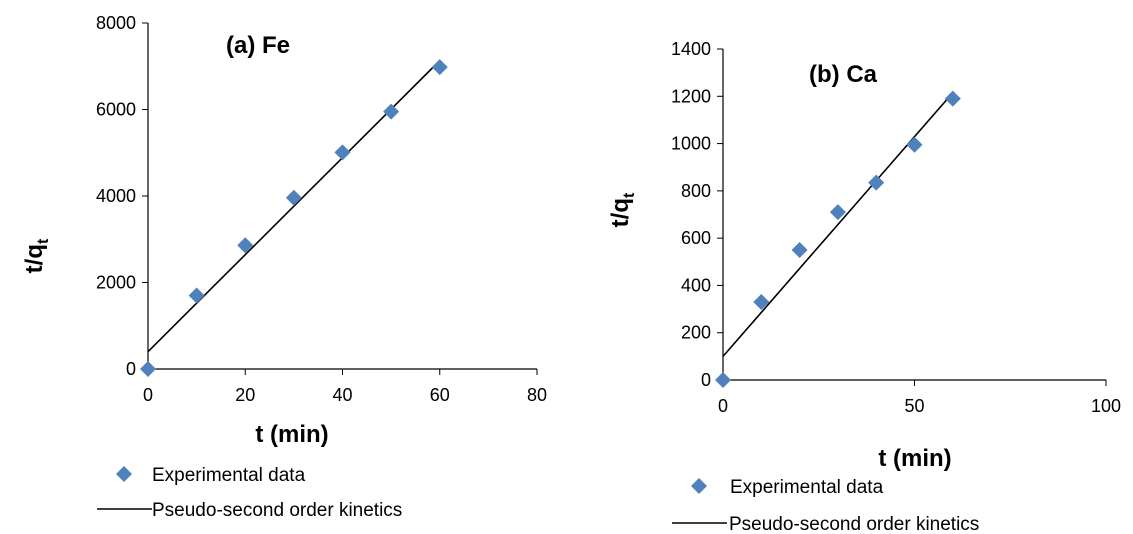  What do you see at coordinates (854, 524) in the screenshot?
I see `chart-b-legend-label-fit: Pseudo-second order kinetics` at bounding box center [854, 524].